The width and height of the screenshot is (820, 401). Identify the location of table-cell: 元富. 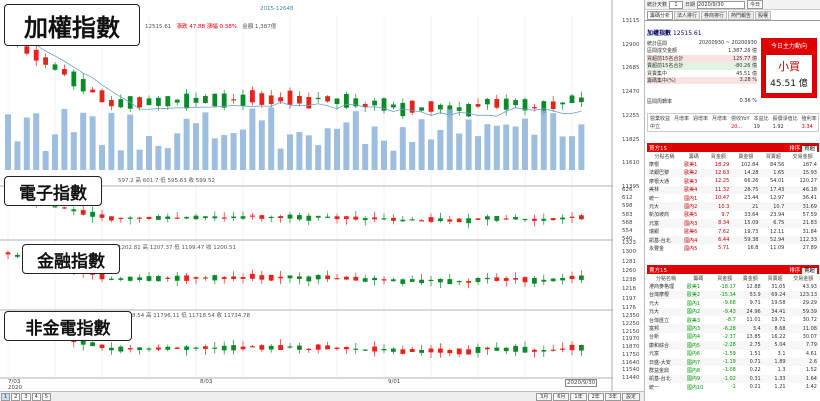
(654, 223).